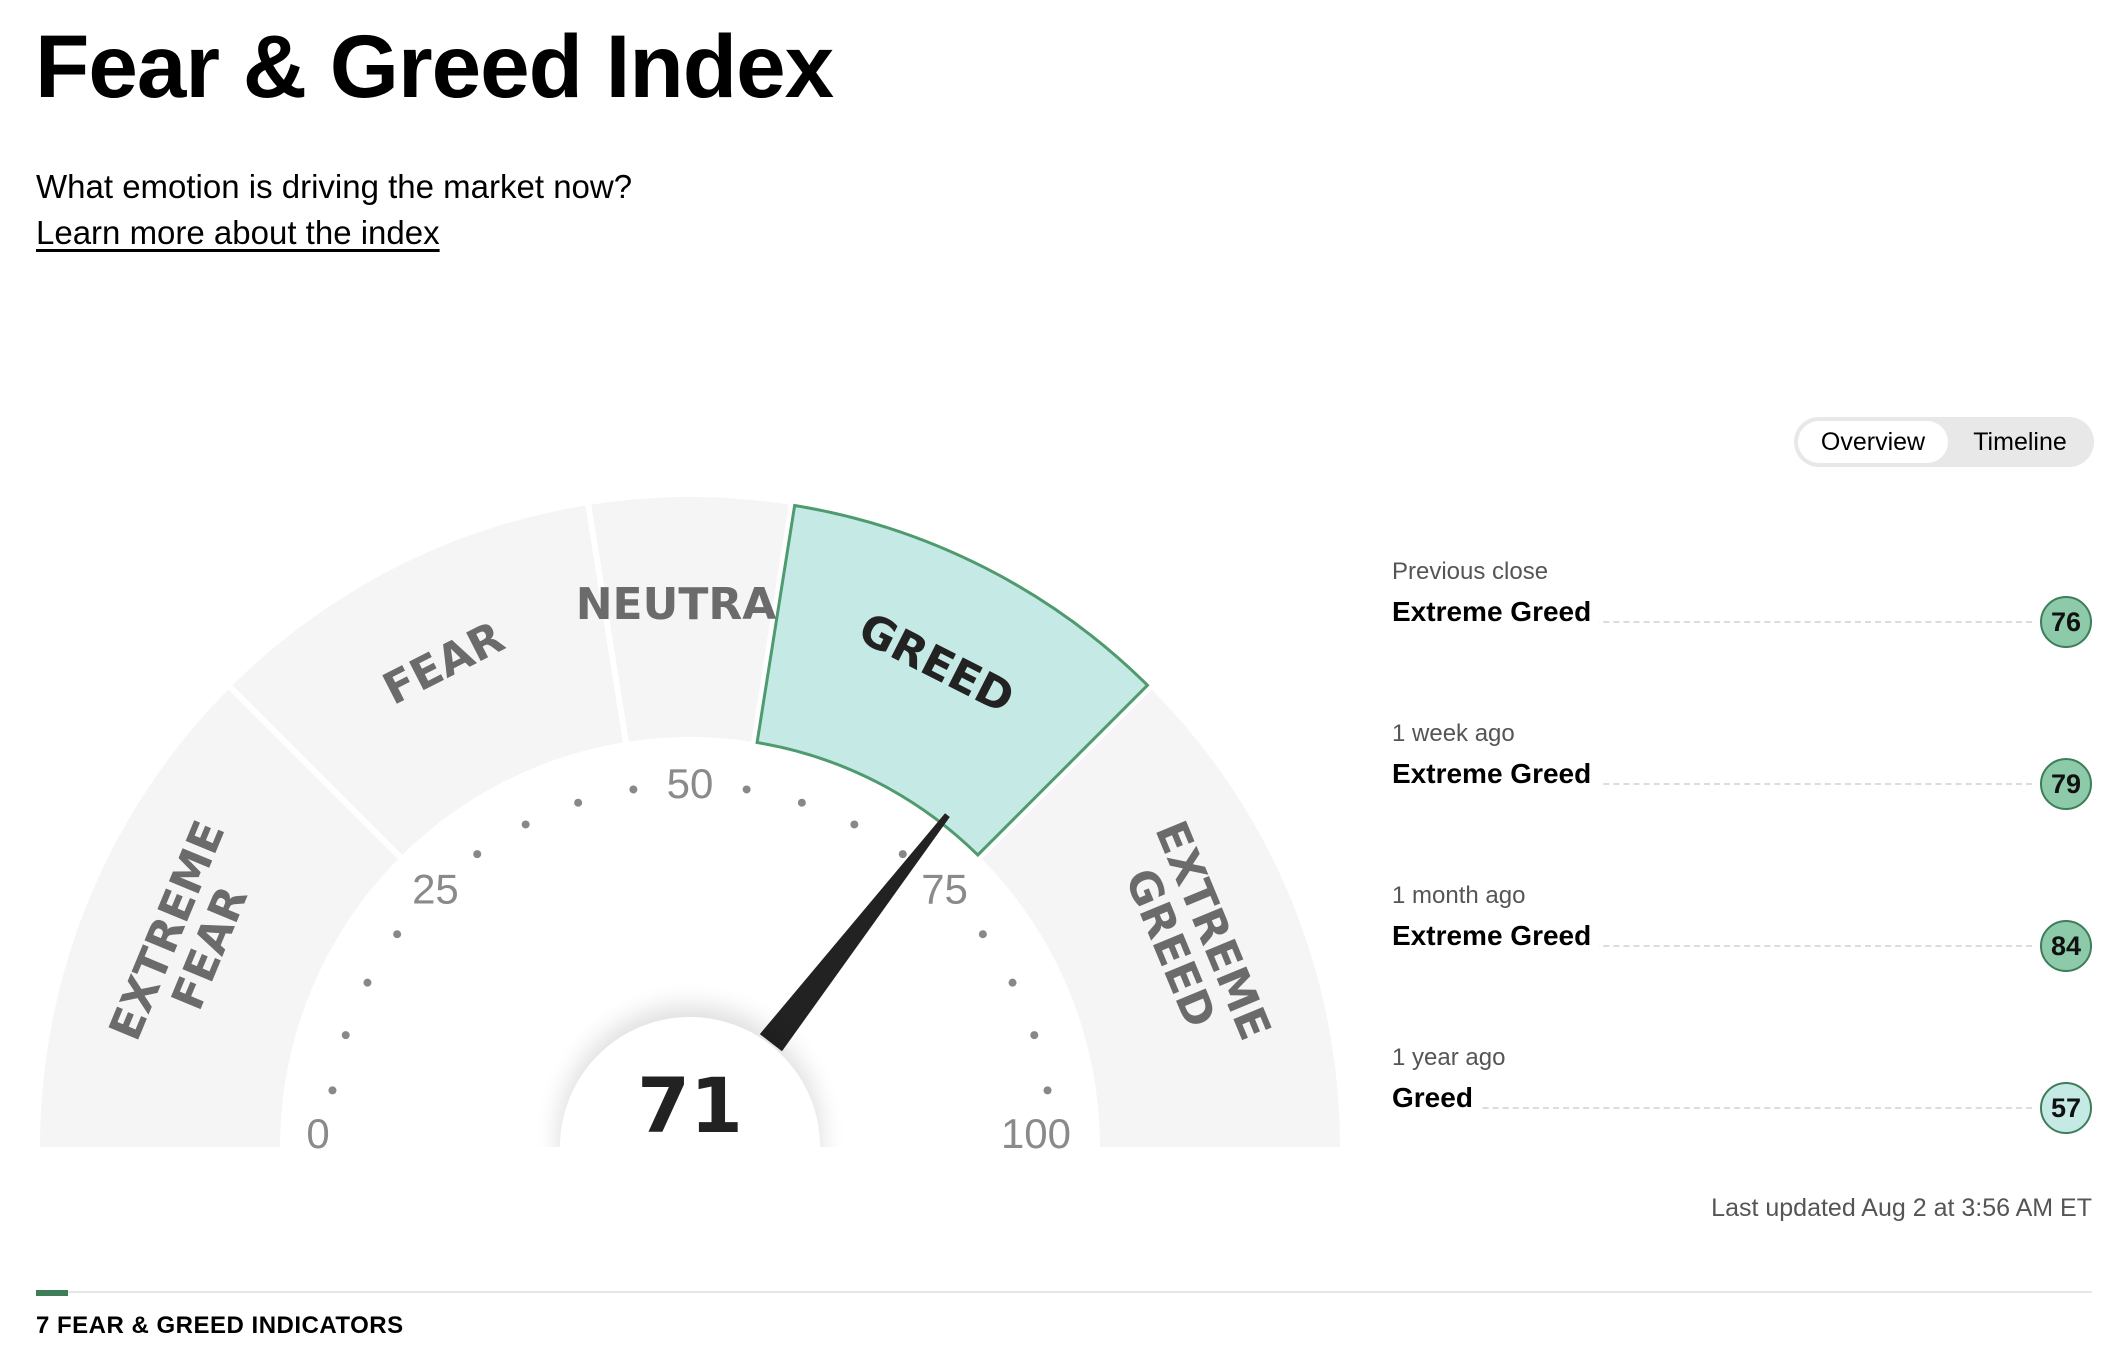 This screenshot has width=2128, height=1348. I want to click on indicators-heading: 7 FEAR & GREED INDICATORS, so click(220, 1325).